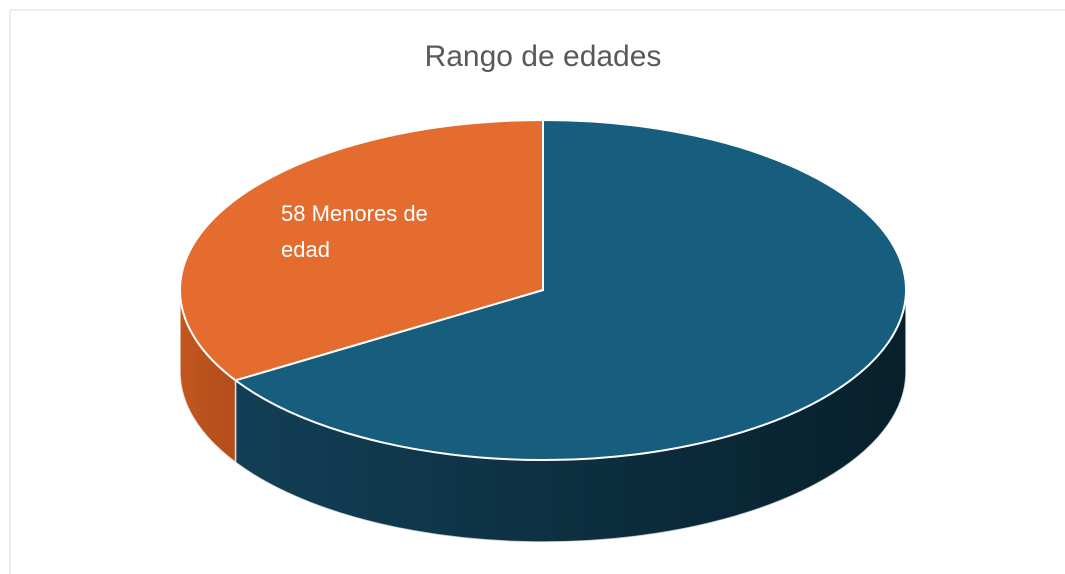 The width and height of the screenshot is (1065, 574). I want to click on data-label: 58 Menores de edad, so click(376, 232).